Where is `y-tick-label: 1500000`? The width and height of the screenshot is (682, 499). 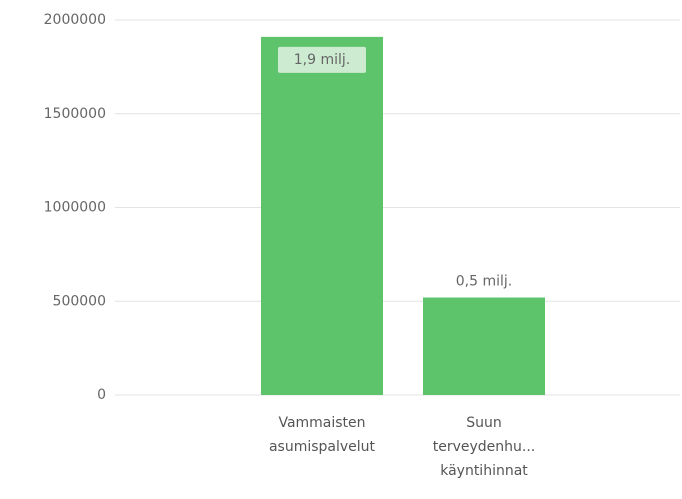
y-tick-label: 1500000 is located at coordinates (75, 114).